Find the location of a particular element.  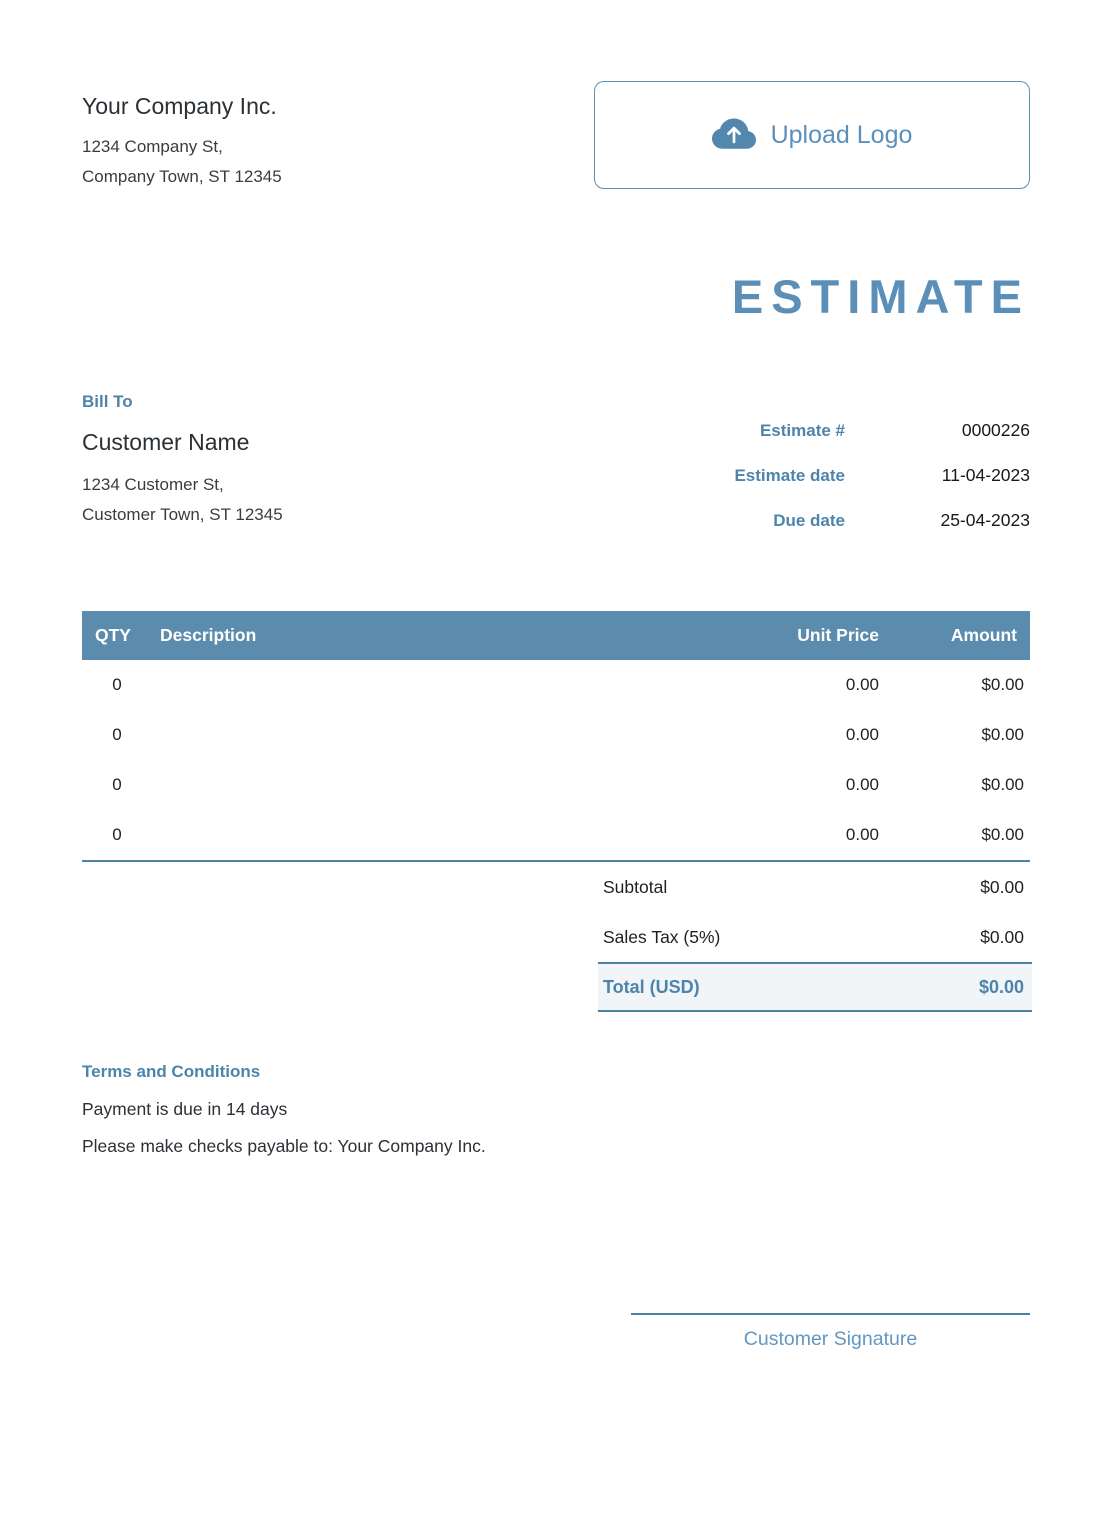

total-label: Total (USD) is located at coordinates (651, 986).